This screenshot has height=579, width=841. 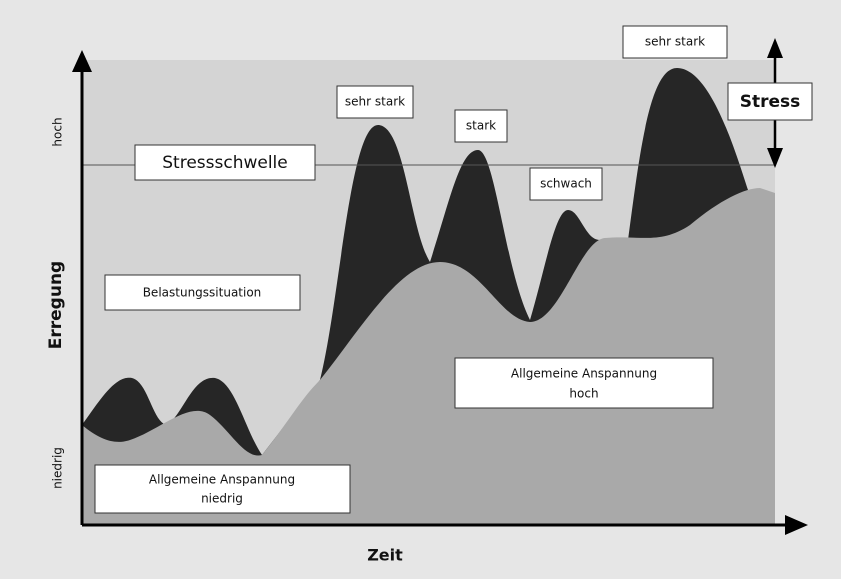 I want to click on threshold-box, so click(x=225, y=162).